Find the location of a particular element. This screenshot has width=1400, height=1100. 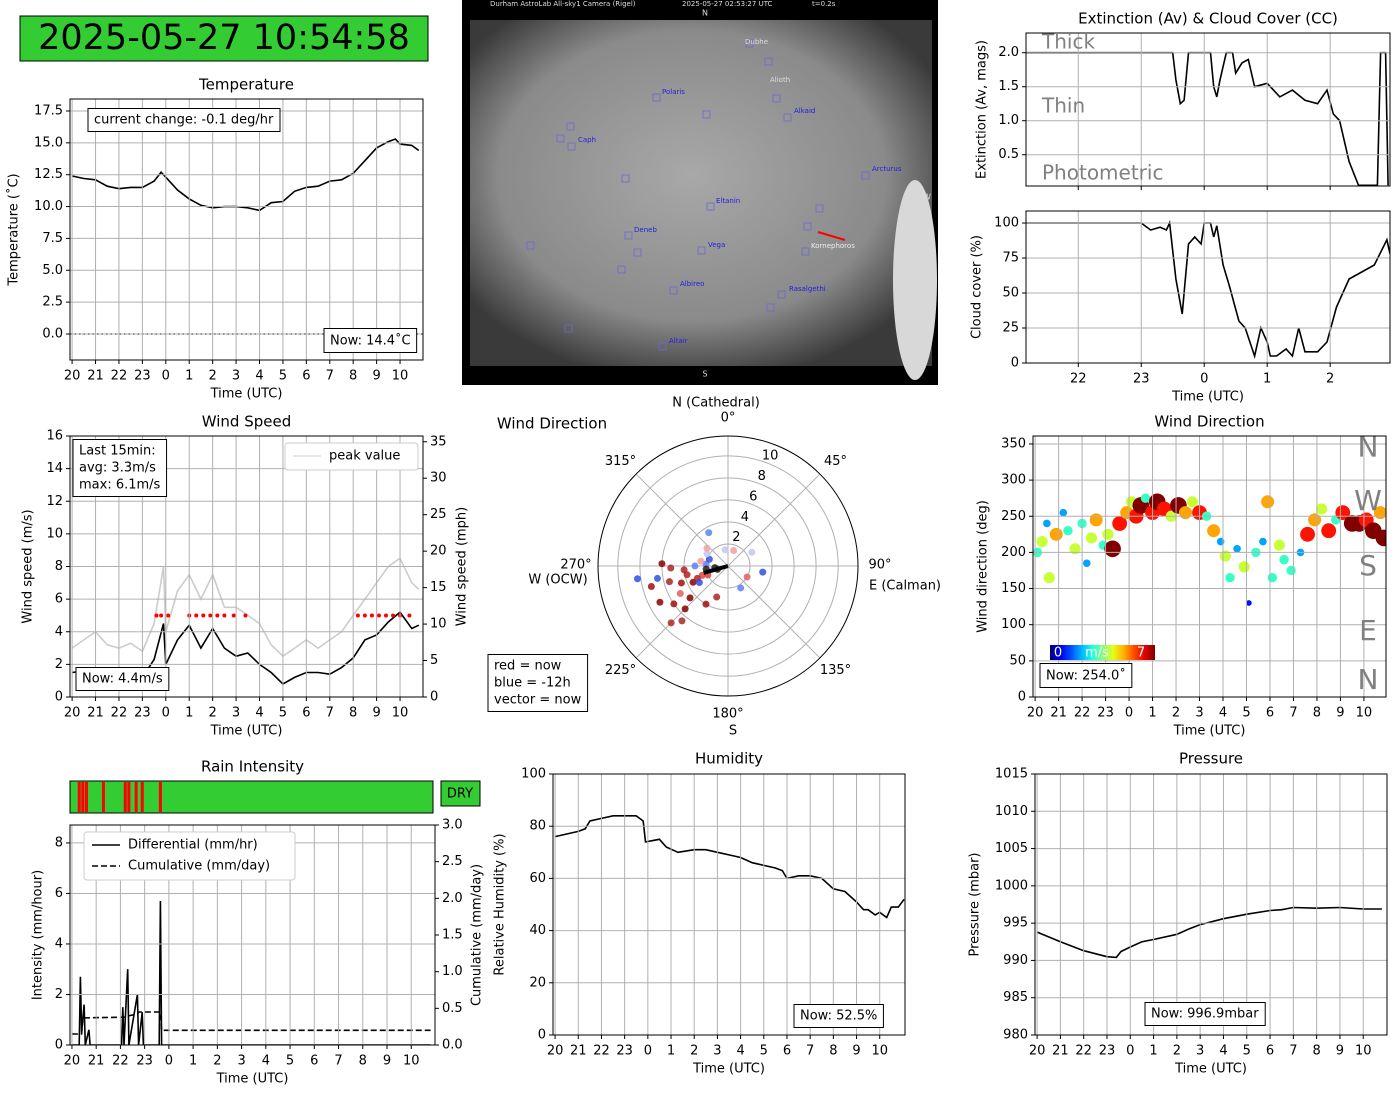

annotation: Now: 4.4m/s is located at coordinates (122, 679).